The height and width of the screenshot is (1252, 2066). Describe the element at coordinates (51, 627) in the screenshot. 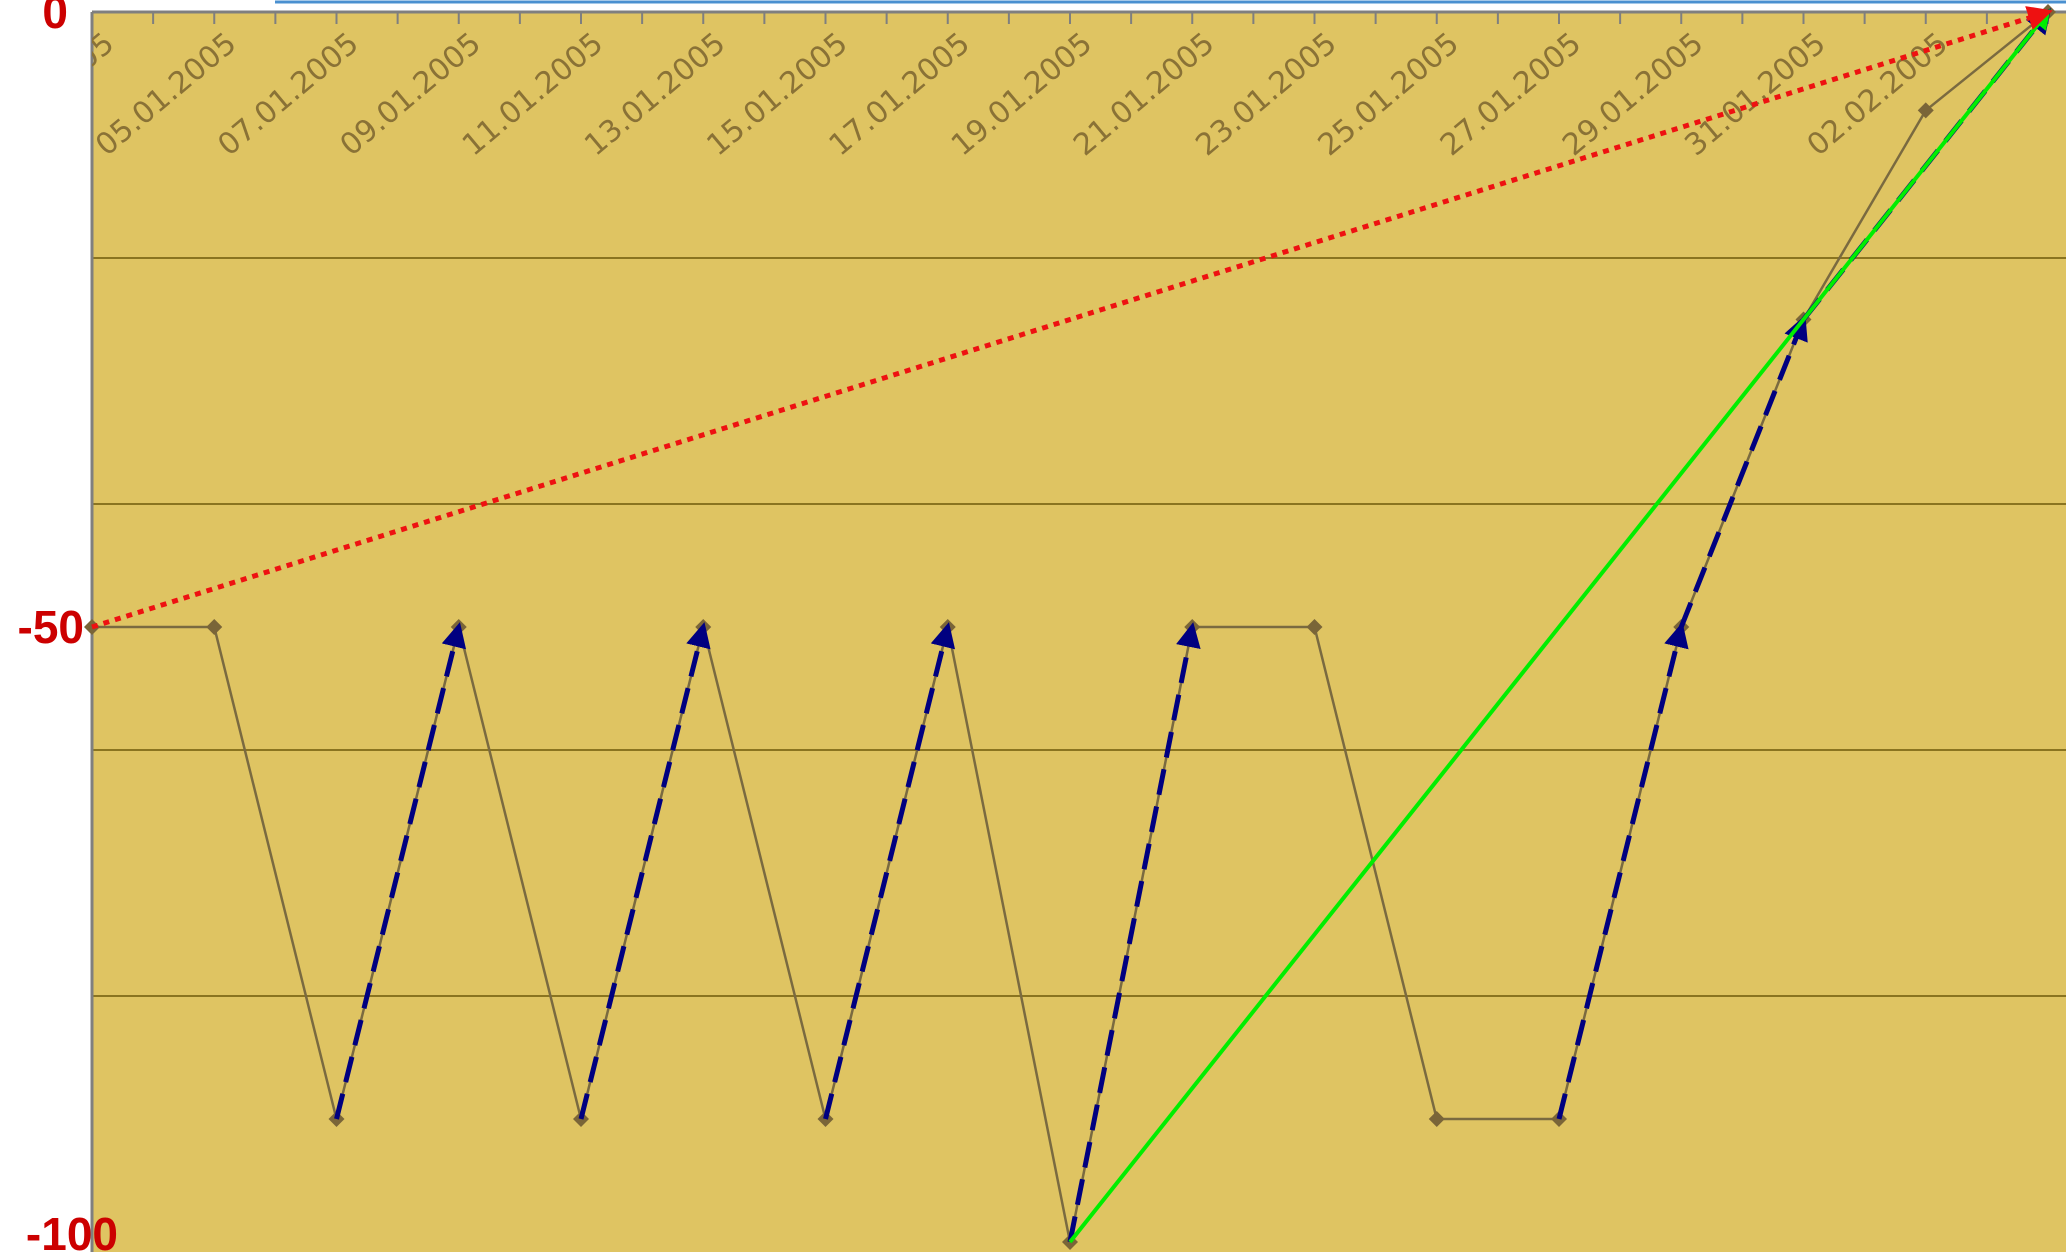

I see `y-tick-label: -50` at that location.